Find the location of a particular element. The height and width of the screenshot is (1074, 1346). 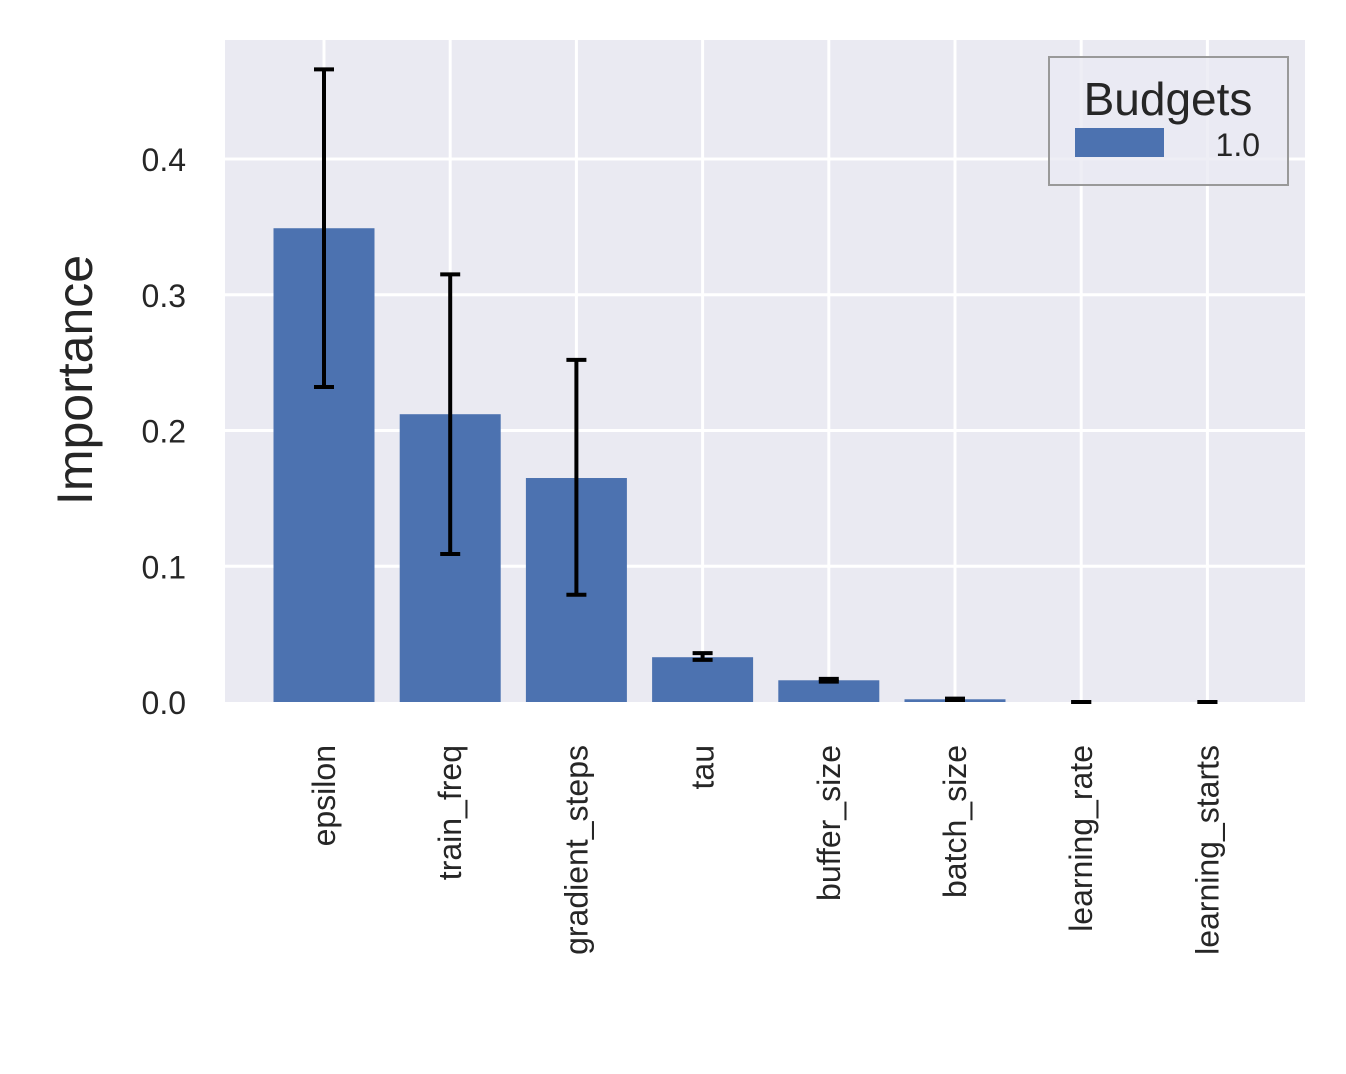

x-tick-label: epsilon is located at coordinates (324, 795).